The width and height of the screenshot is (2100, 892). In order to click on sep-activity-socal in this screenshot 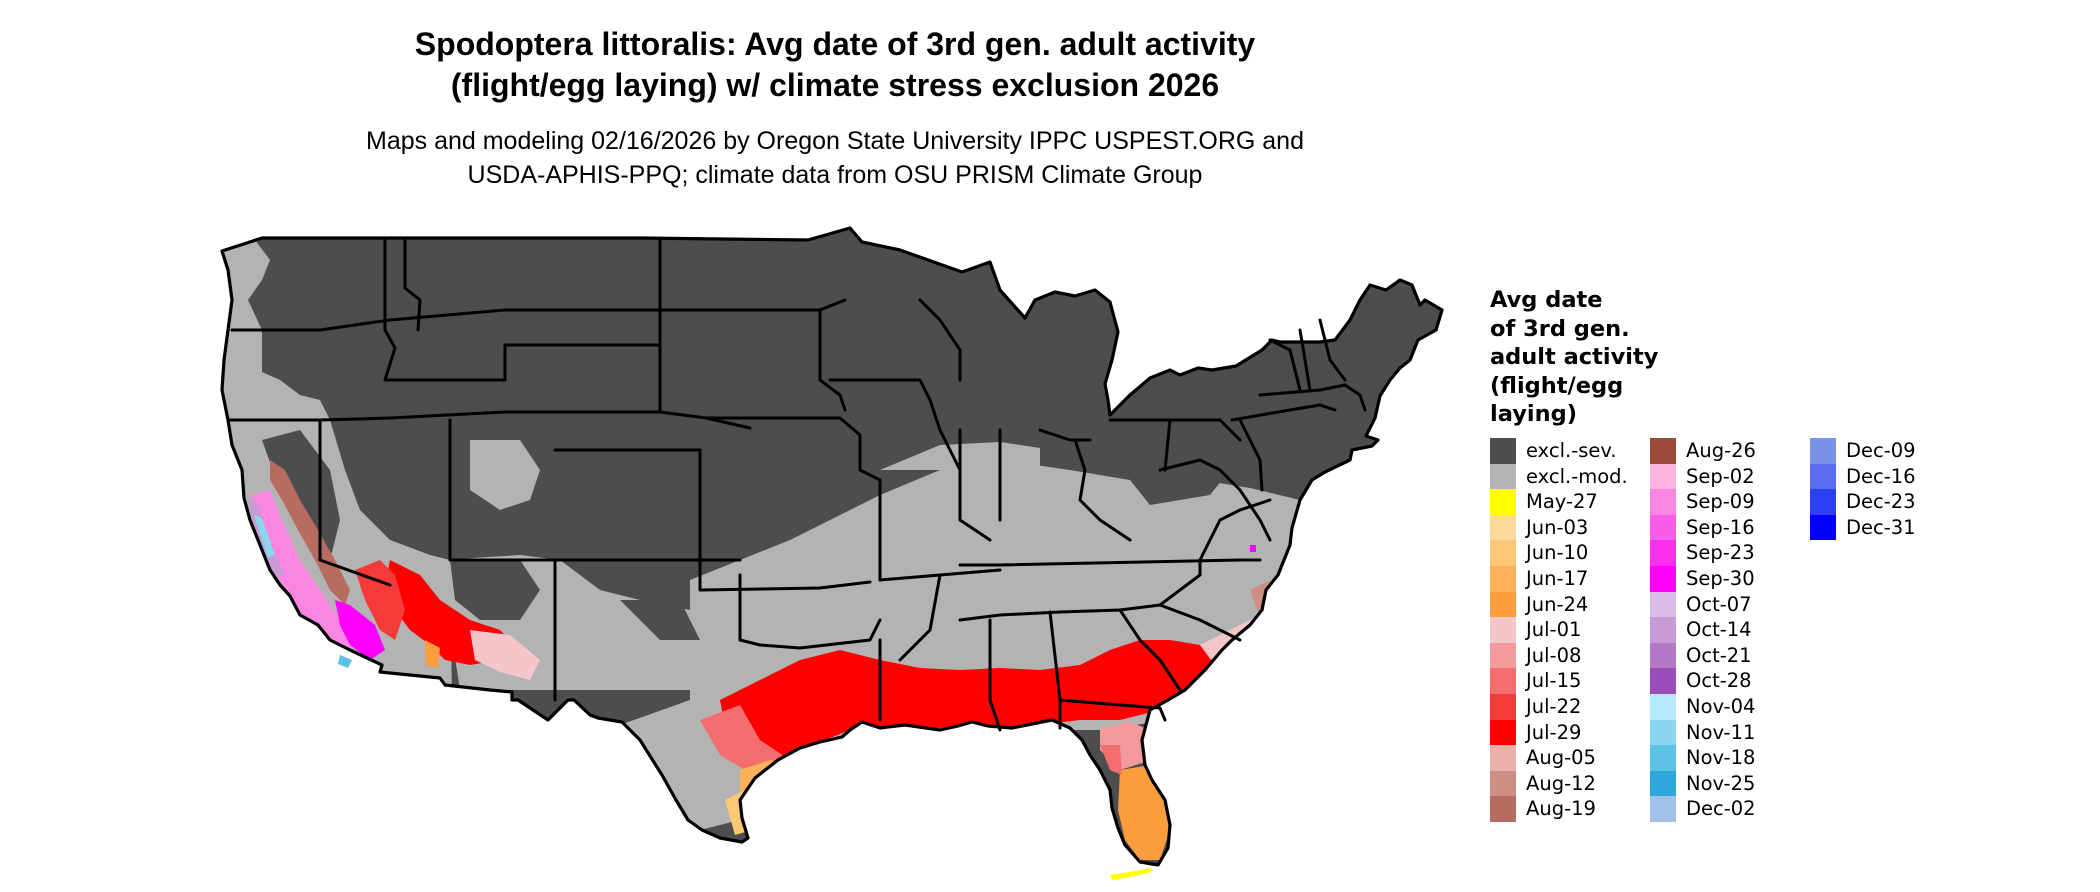, I will do `click(360, 630)`.